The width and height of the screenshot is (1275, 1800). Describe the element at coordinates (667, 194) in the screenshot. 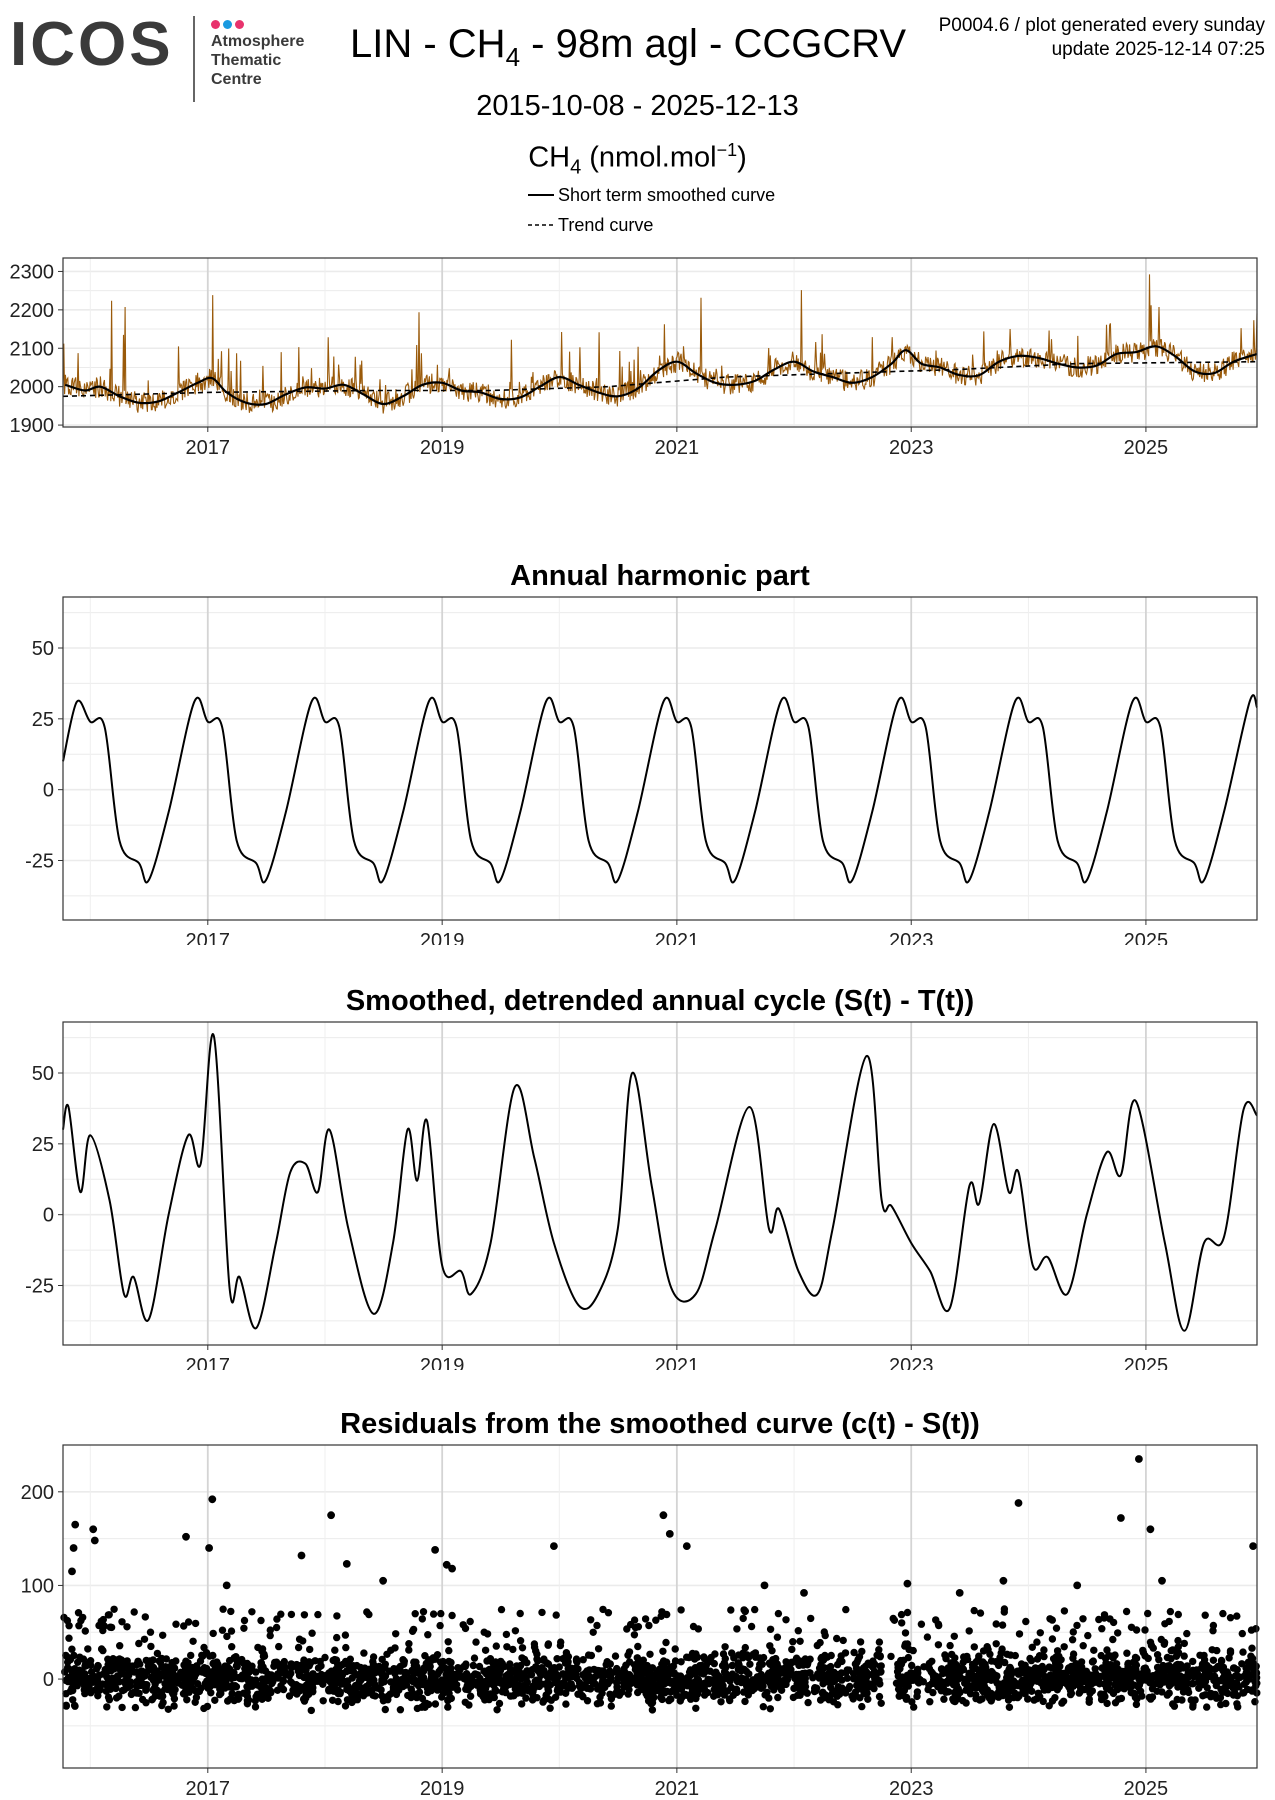

I see `legend-label-smooth: Short term smoothed curve` at that location.